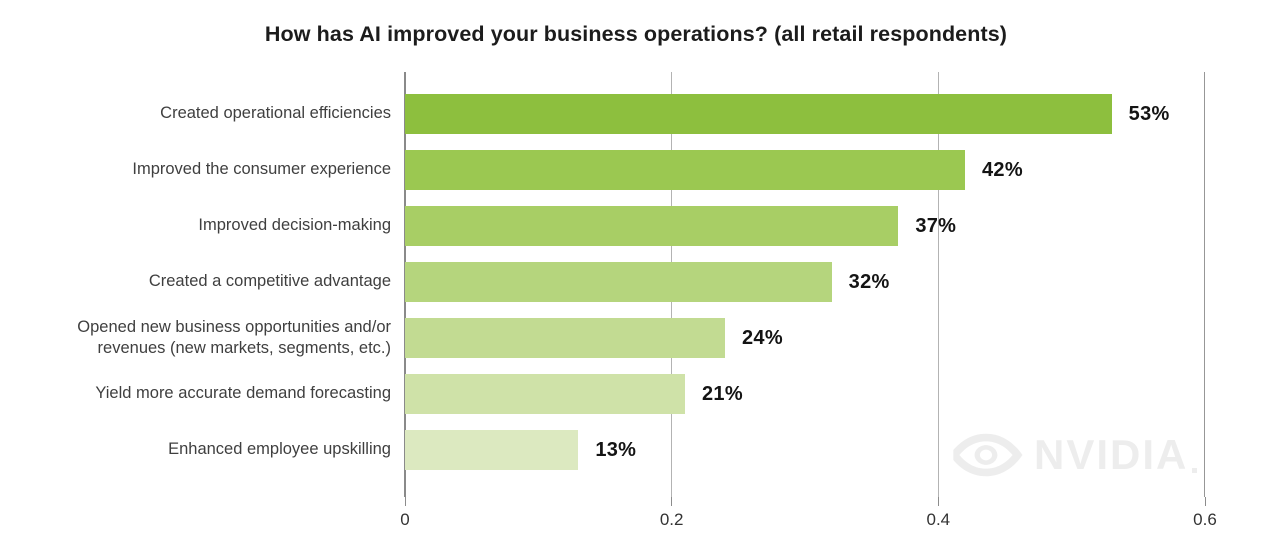 The width and height of the screenshot is (1272, 558). What do you see at coordinates (269, 281) in the screenshot?
I see `category-label: Created a competitive advantage` at bounding box center [269, 281].